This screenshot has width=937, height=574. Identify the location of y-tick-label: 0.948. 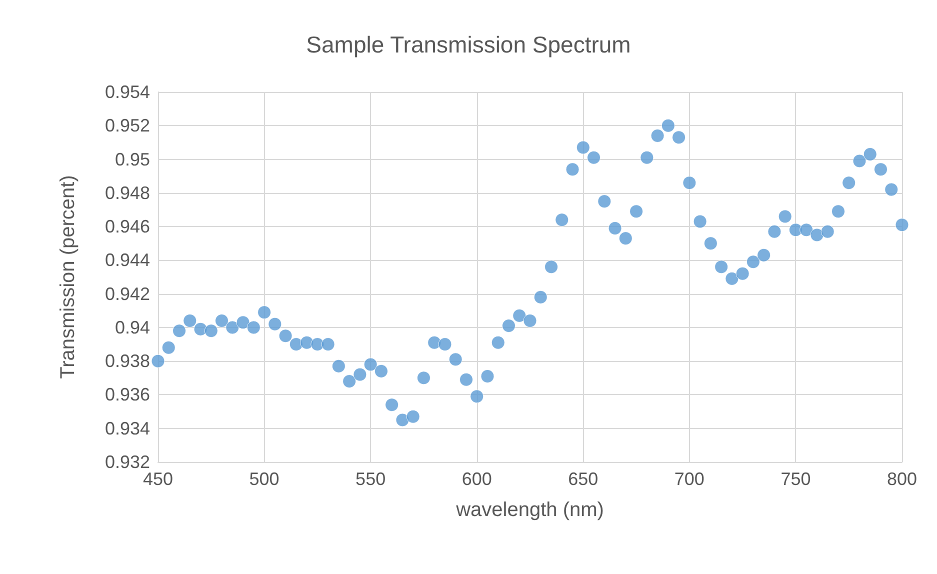
(127, 192).